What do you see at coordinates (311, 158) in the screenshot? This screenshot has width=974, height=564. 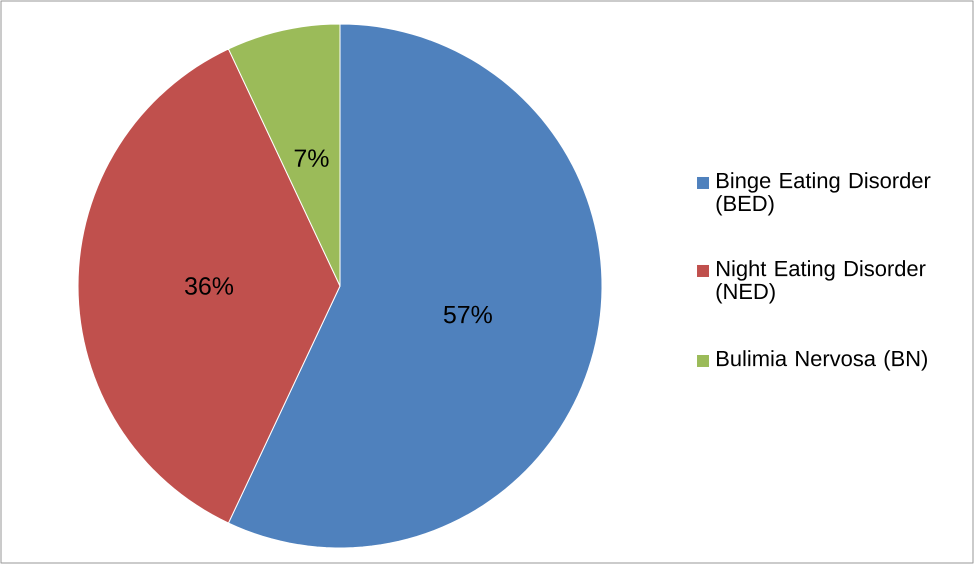 I see `data-label: 7%` at bounding box center [311, 158].